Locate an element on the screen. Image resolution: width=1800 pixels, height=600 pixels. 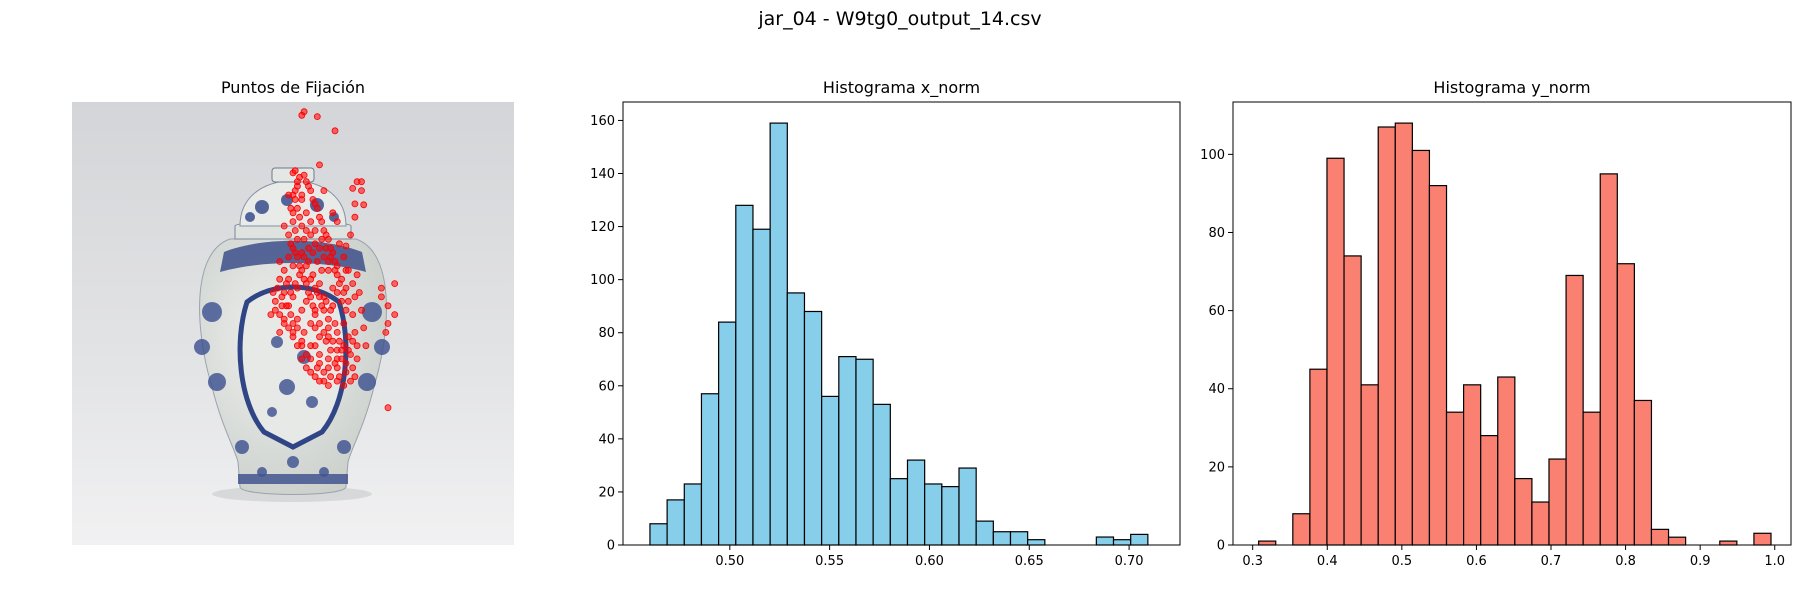
x-tick-label: 0.7 is located at coordinates (1551, 561).